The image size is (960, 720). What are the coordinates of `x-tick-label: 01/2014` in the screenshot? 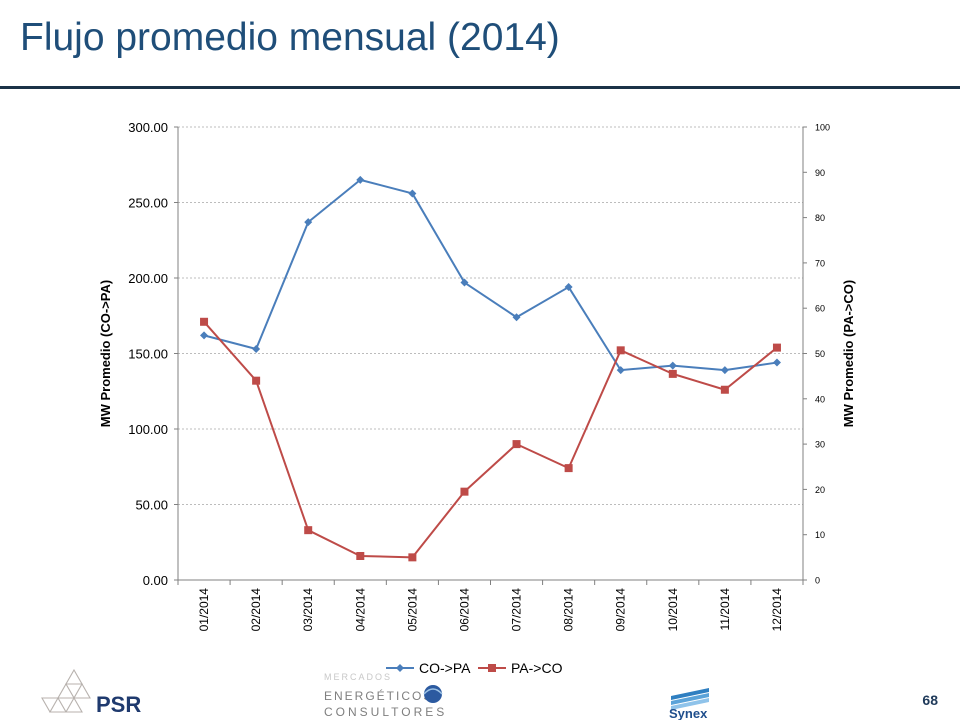 It's located at (204, 610).